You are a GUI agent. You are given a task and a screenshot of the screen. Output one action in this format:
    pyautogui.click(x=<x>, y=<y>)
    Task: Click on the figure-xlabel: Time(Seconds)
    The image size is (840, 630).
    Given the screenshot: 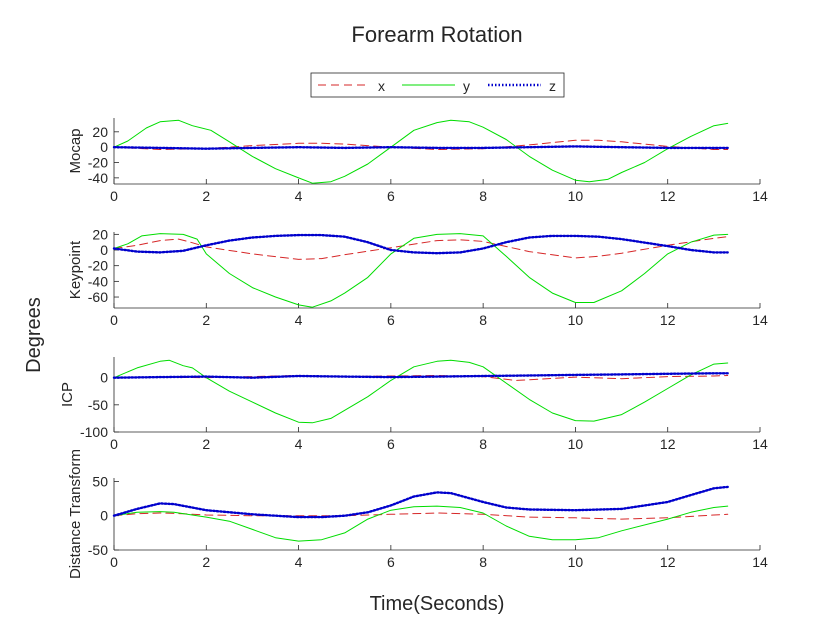 What is the action you would take?
    pyautogui.click(x=437, y=604)
    